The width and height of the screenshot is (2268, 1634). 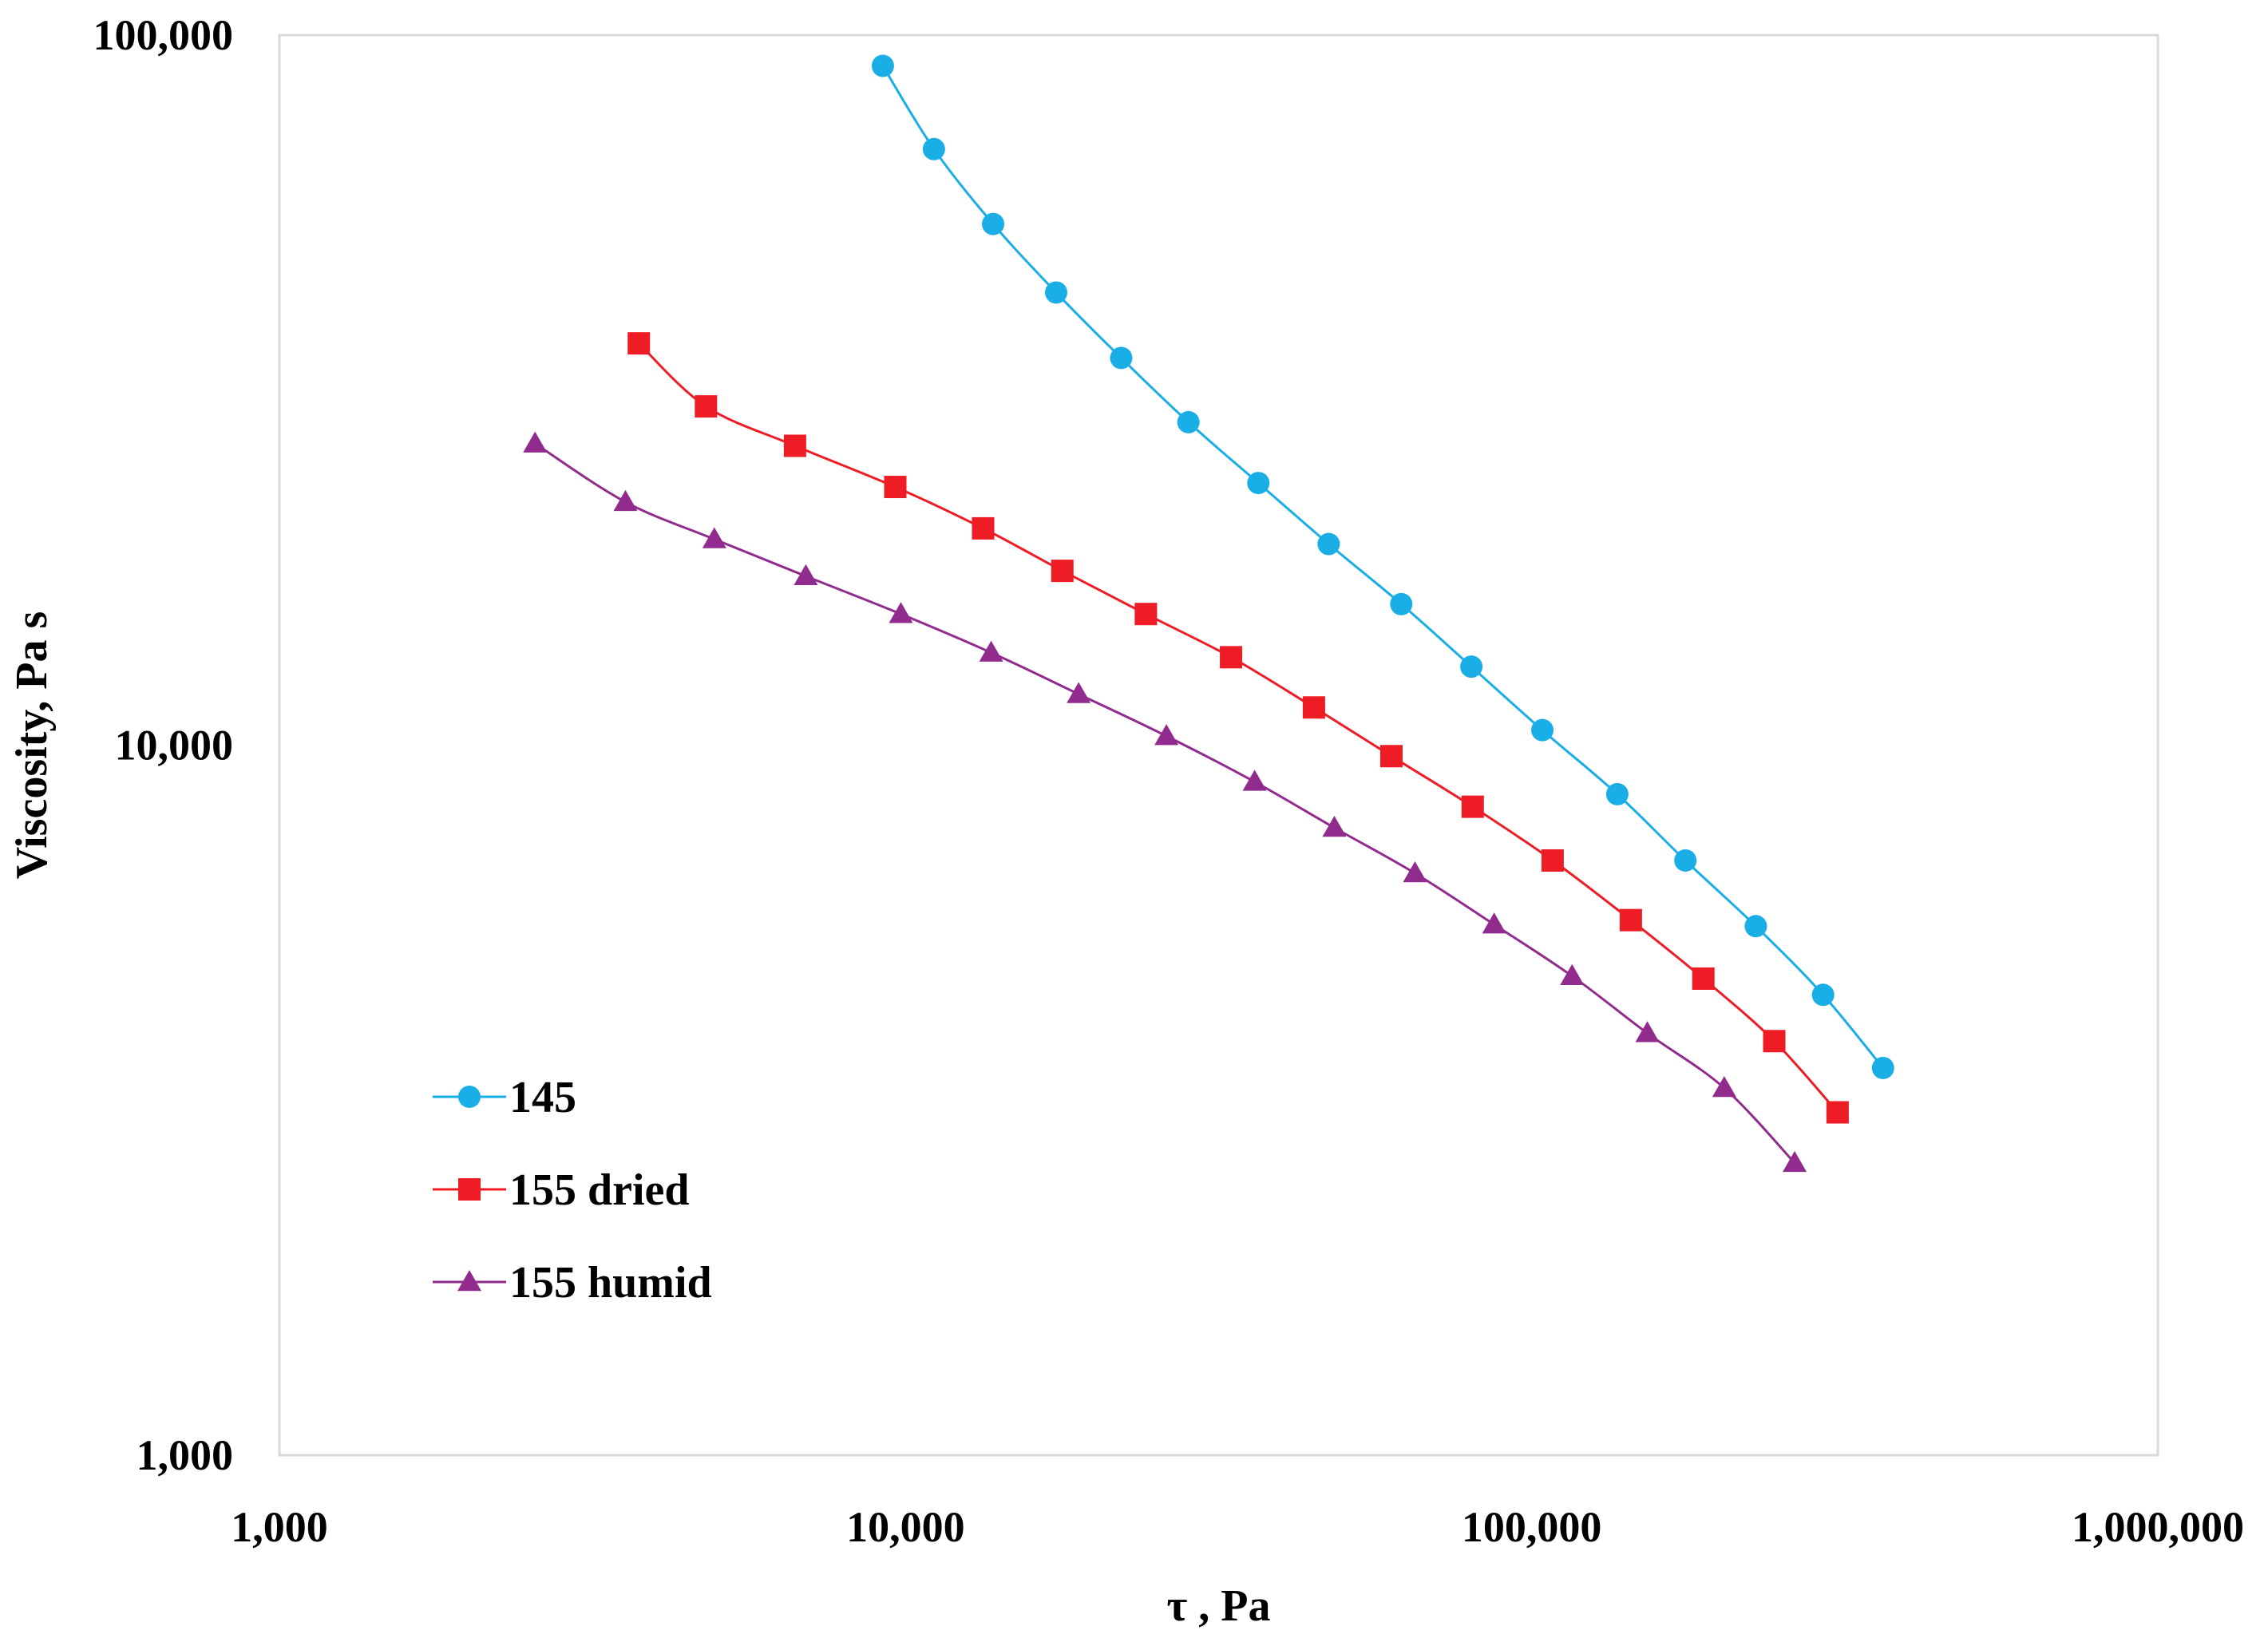 What do you see at coordinates (2158, 1527) in the screenshot?
I see `x-tick-label: 1,000,000` at bounding box center [2158, 1527].